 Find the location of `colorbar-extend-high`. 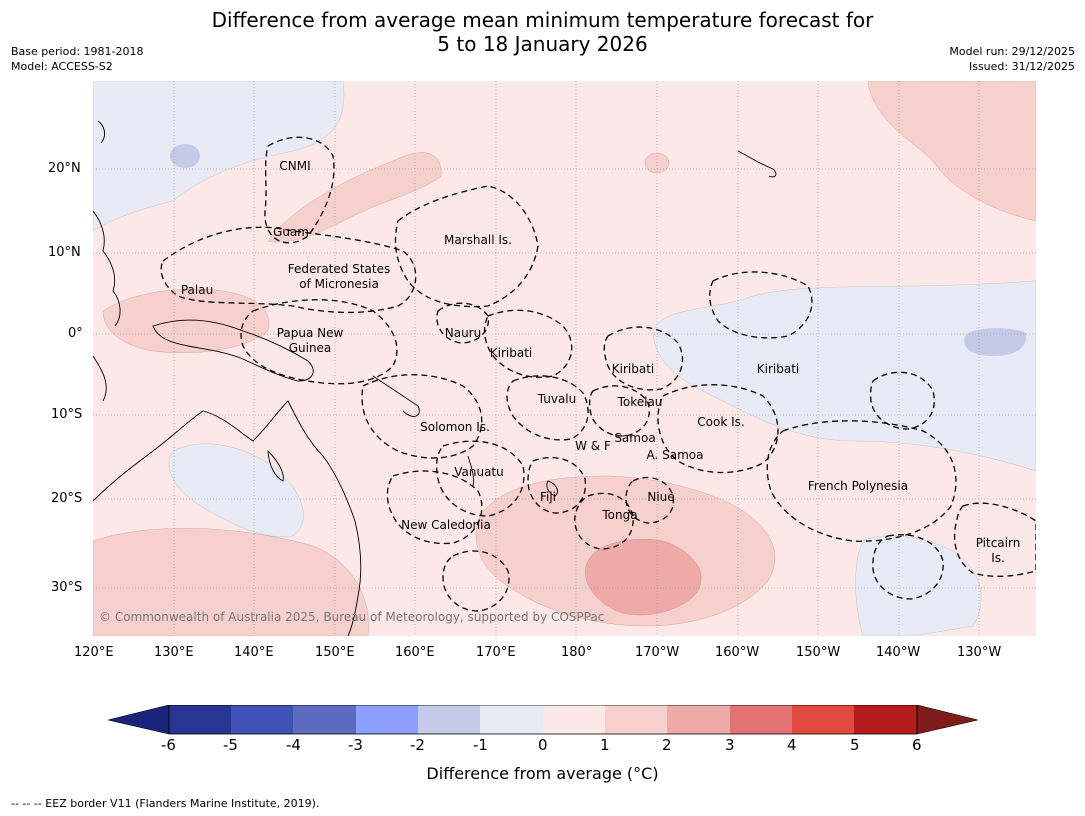

colorbar-extend-high is located at coordinates (947, 720).